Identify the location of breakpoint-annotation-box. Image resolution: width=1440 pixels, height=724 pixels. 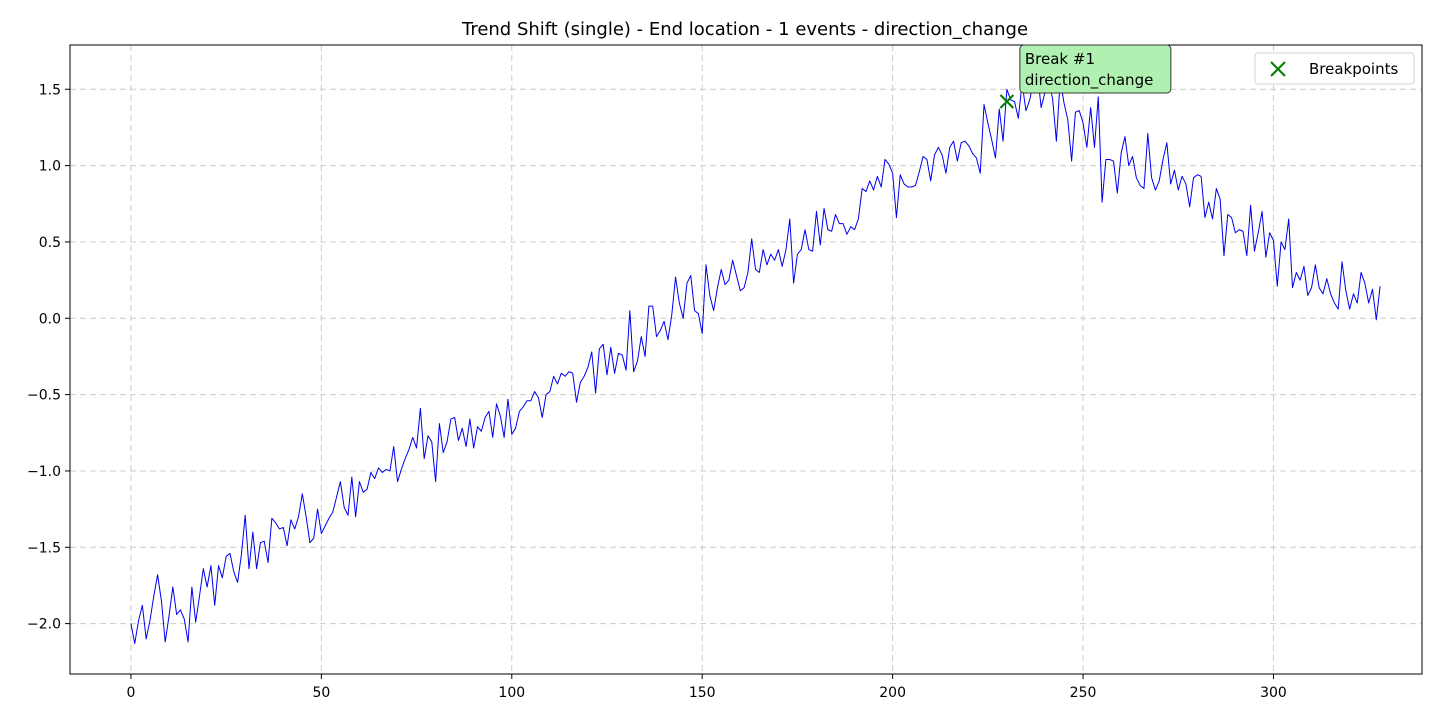
(1095, 69).